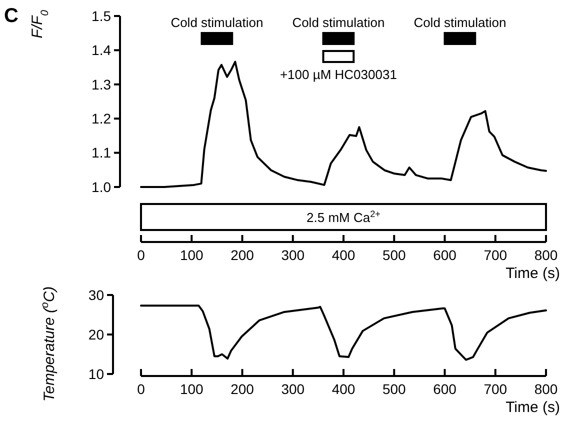 The width and height of the screenshot is (569, 427). Describe the element at coordinates (102, 152) in the screenshot. I see `y-tick-label: 1.1` at that location.